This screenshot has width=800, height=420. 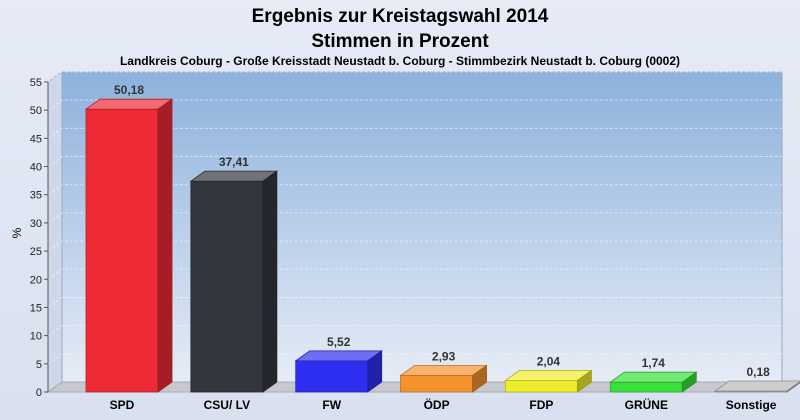 What do you see at coordinates (36, 224) in the screenshot?
I see `y-tick-label: 30` at bounding box center [36, 224].